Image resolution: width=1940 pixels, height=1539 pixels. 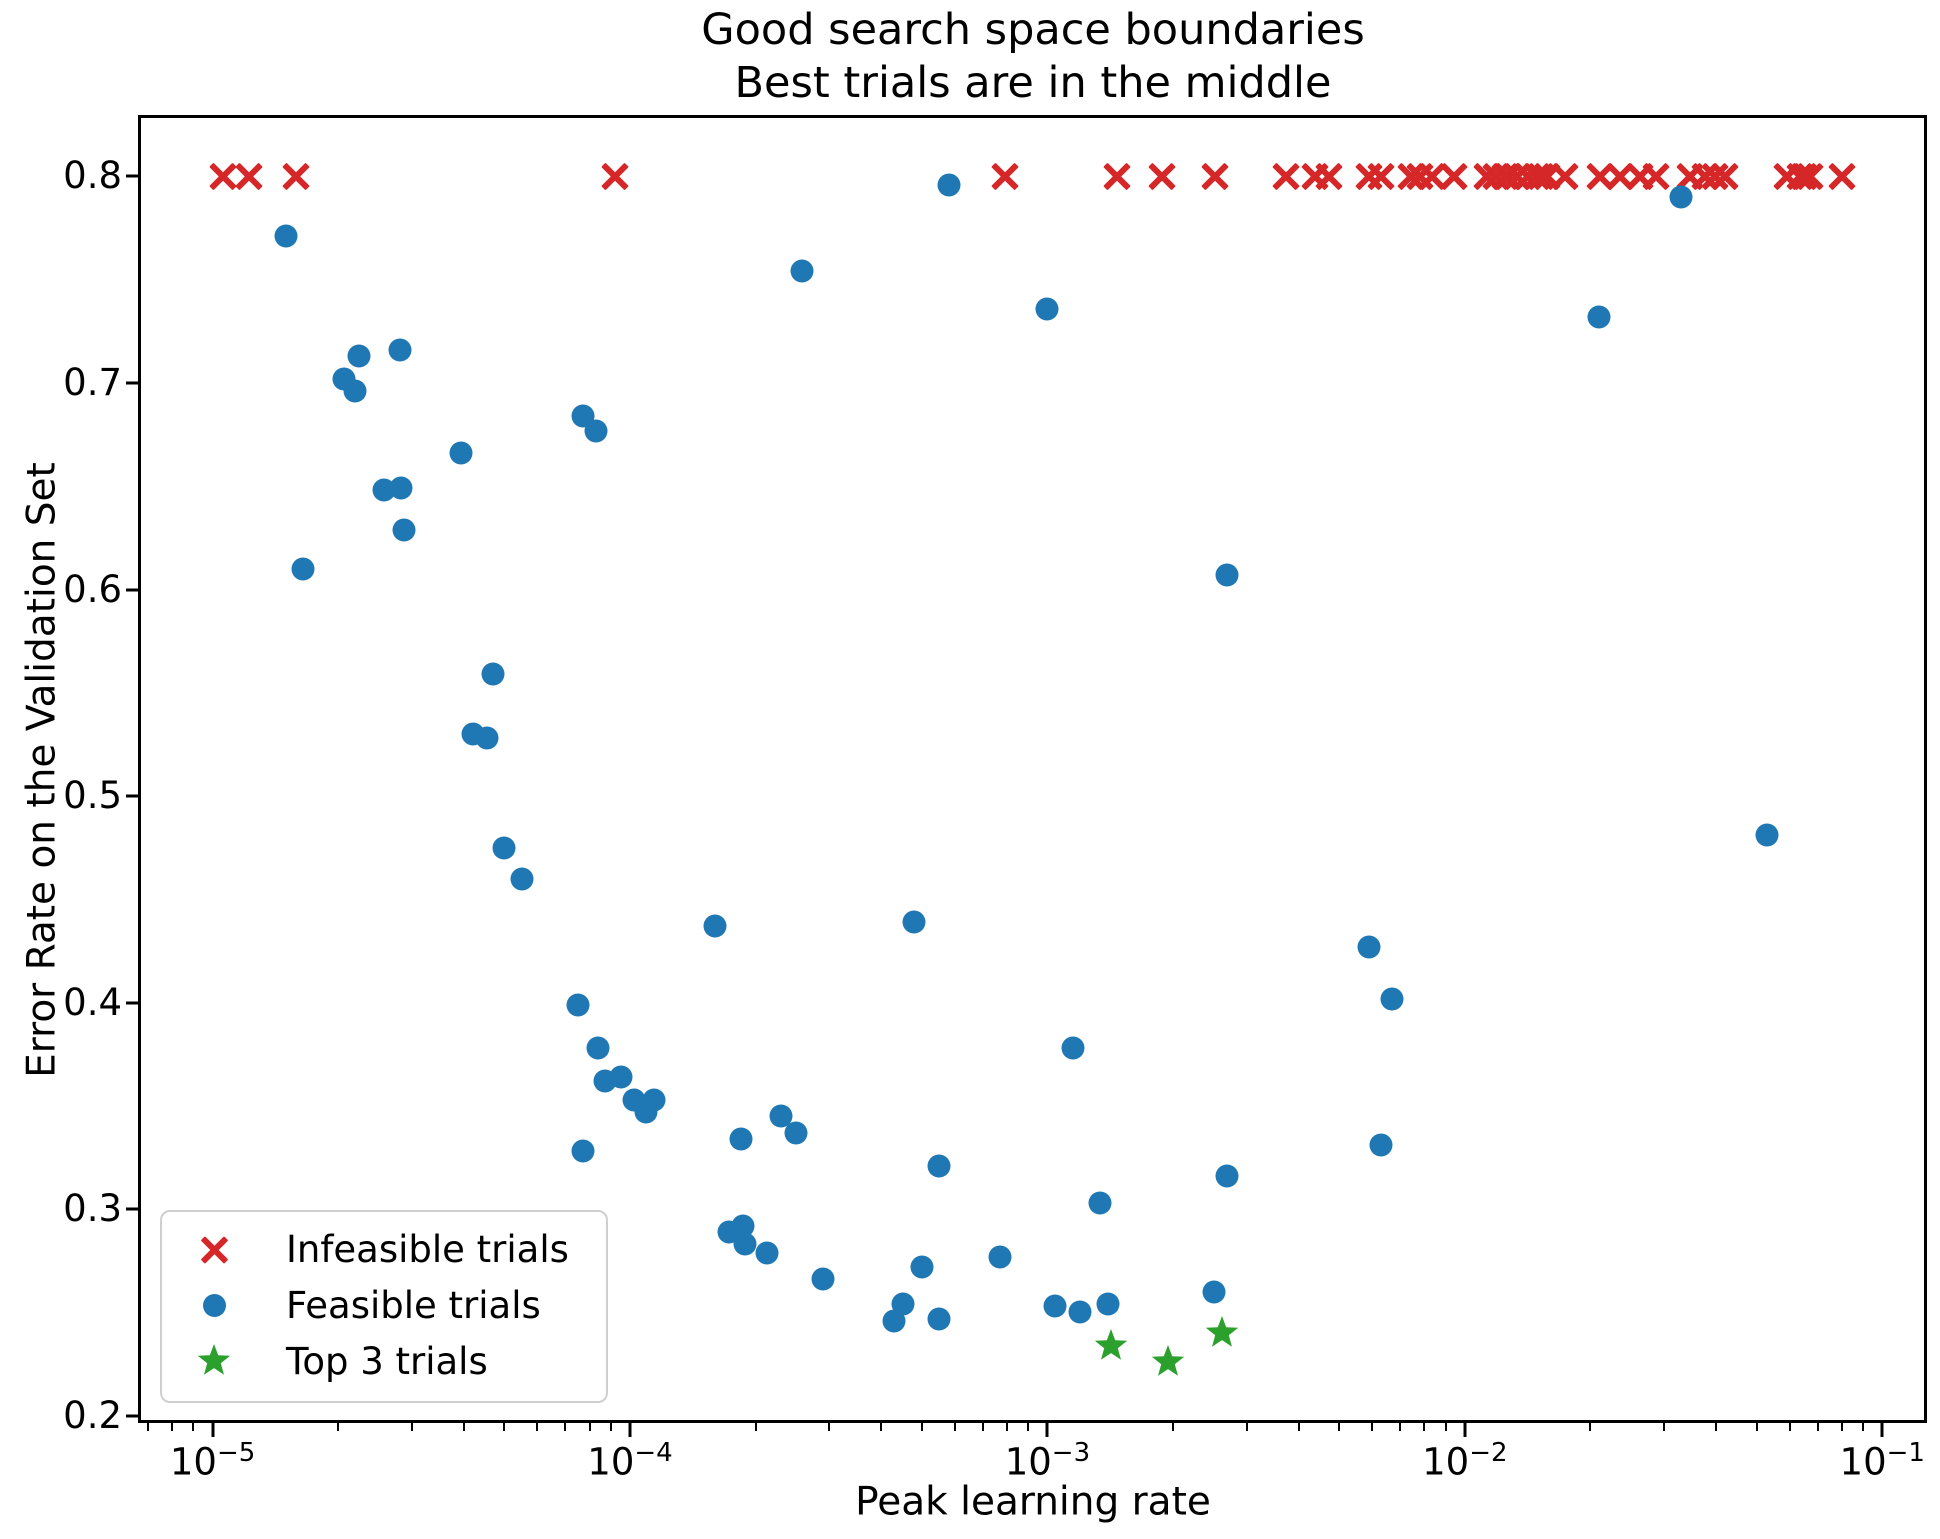 I want to click on legend-item-top3: Top 3 trials, so click(x=384, y=1361).